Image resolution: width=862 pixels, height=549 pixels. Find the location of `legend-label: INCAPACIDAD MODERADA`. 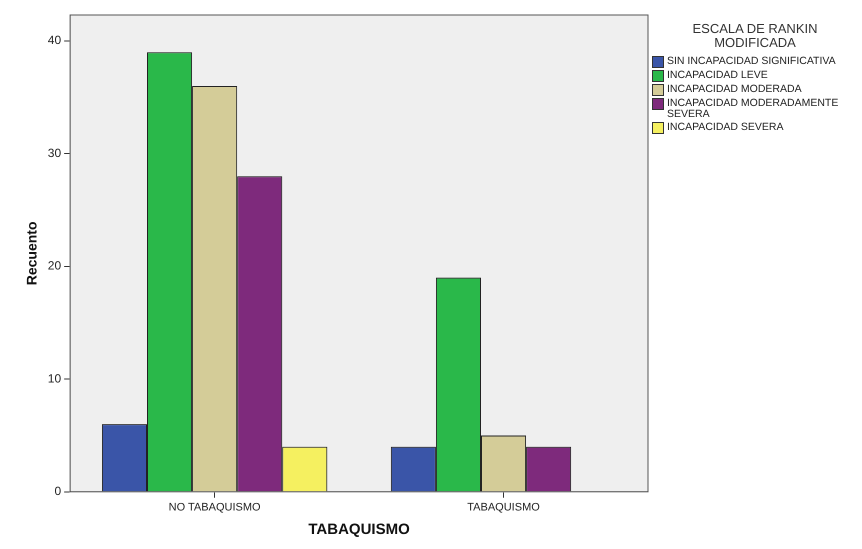

legend-label: INCAPACIDAD MODERADA is located at coordinates (734, 89).